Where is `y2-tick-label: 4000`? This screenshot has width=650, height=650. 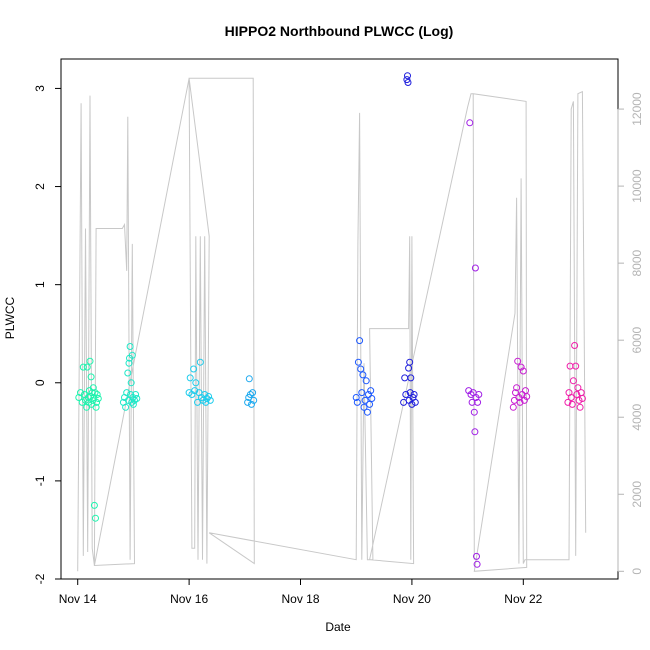
y2-tick-label: 4000 is located at coordinates (637, 417).